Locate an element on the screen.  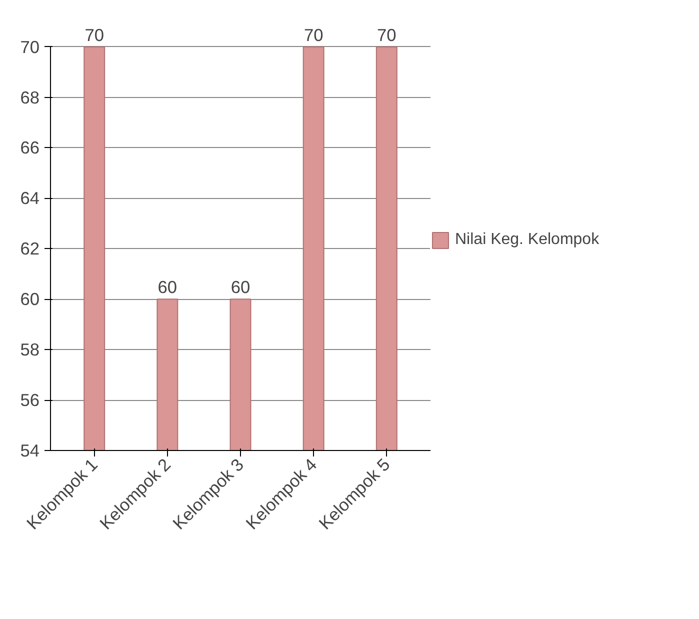
y-tick-label: 70 is located at coordinates (30, 46).